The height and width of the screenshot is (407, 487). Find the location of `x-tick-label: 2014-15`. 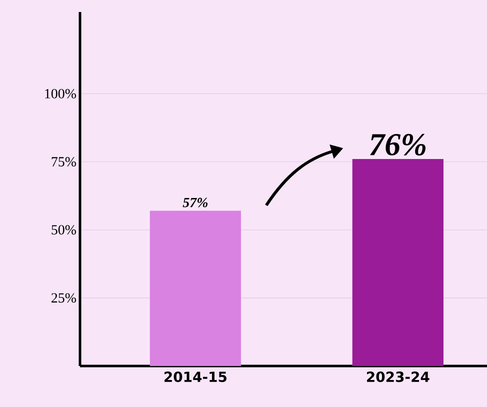

x-tick-label: 2014-15 is located at coordinates (195, 377).